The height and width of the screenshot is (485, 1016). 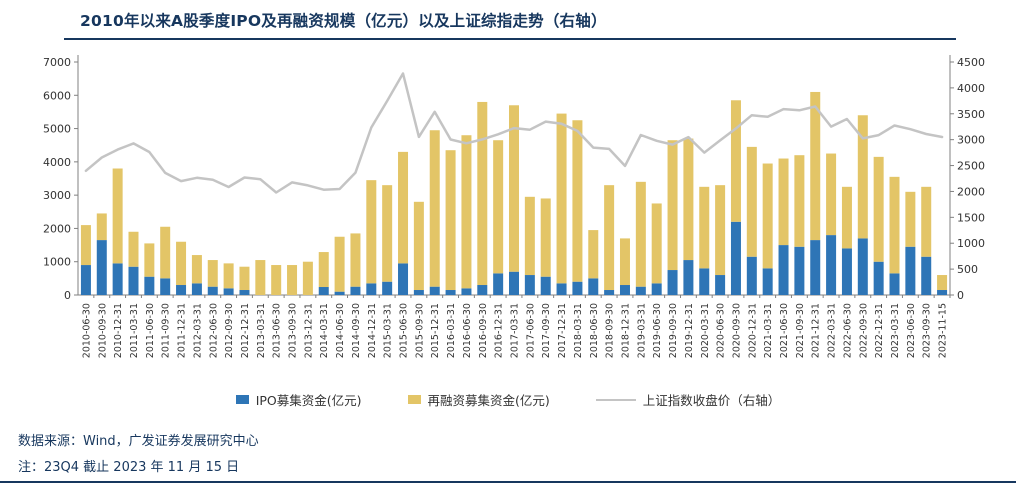 What do you see at coordinates (388, 330) in the screenshot?
I see `x-axis-category-label: 2015-03-31` at bounding box center [388, 330].